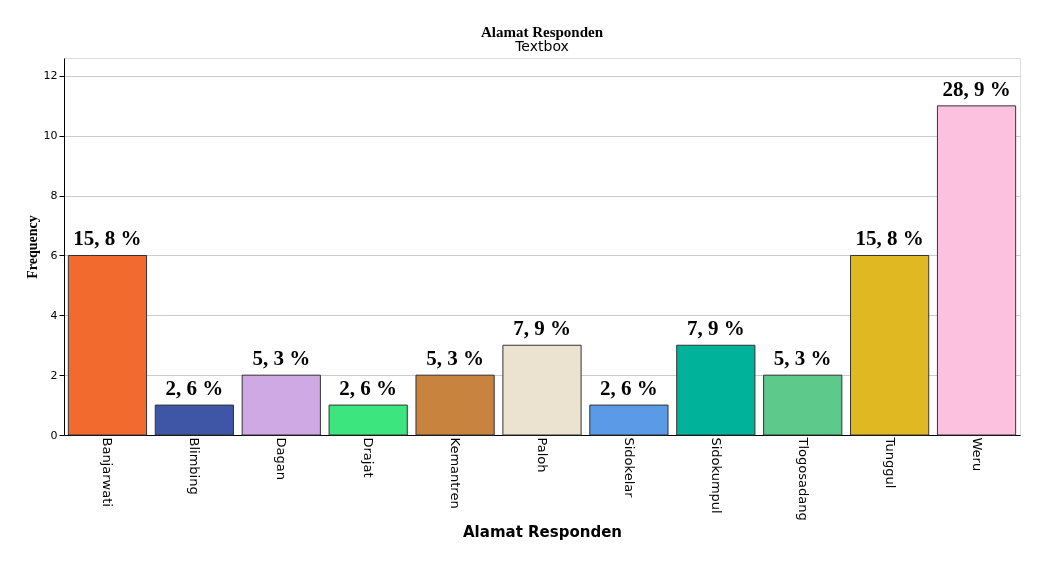  Describe the element at coordinates (629, 468) in the screenshot. I see `x-tick-label: Sidokelar` at that location.